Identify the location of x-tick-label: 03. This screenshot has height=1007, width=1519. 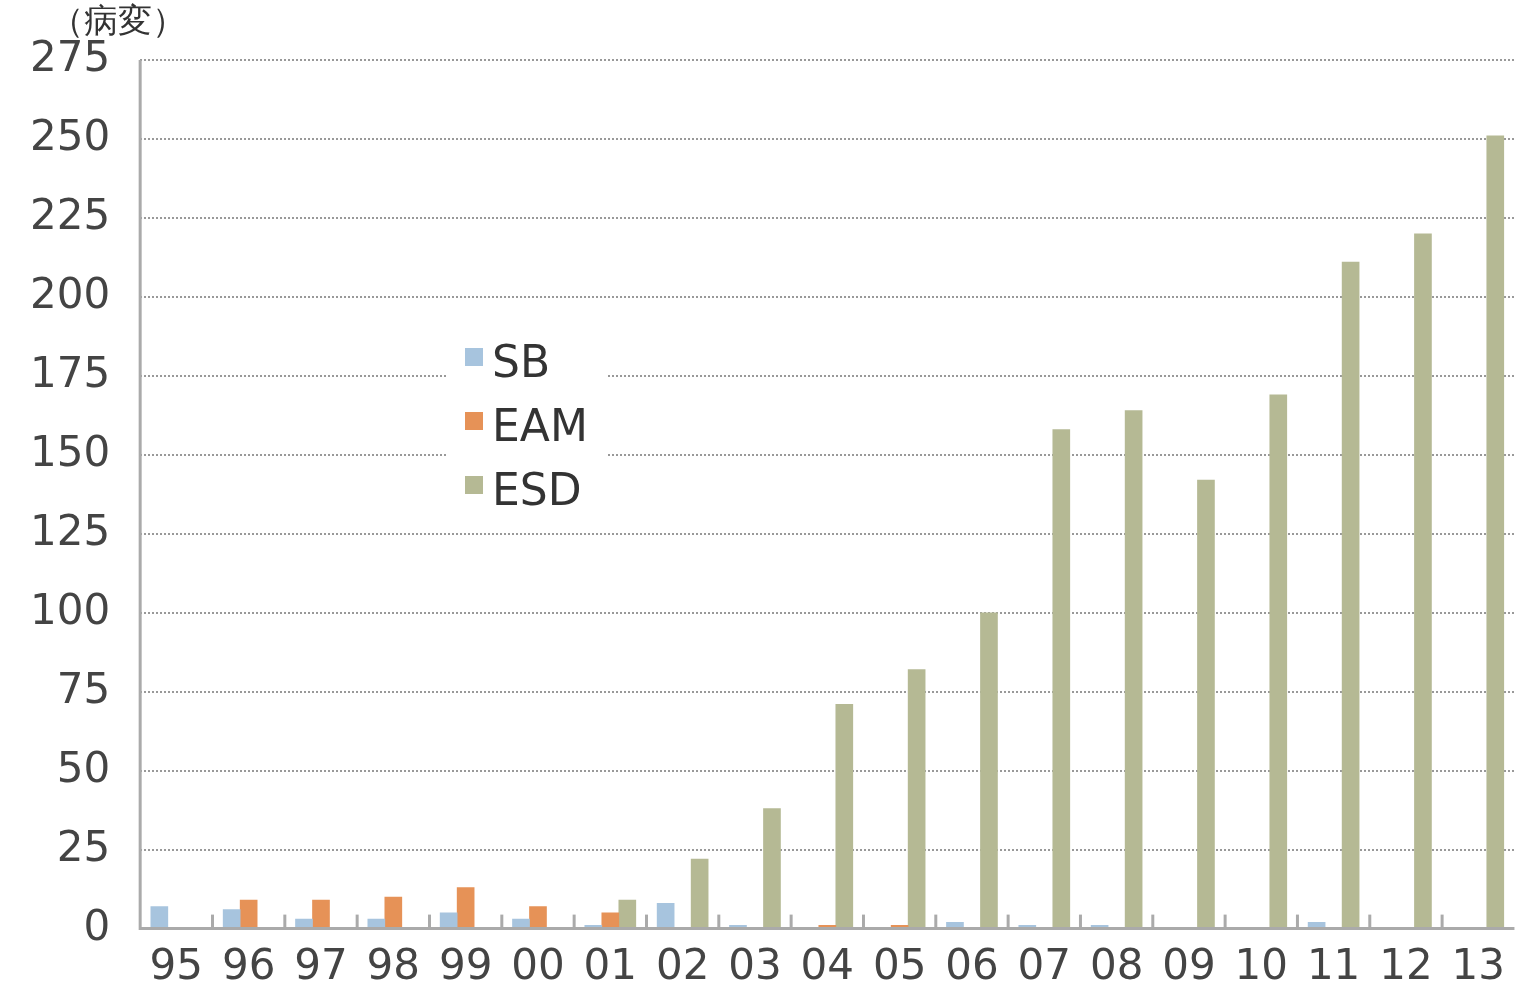
(755, 964).